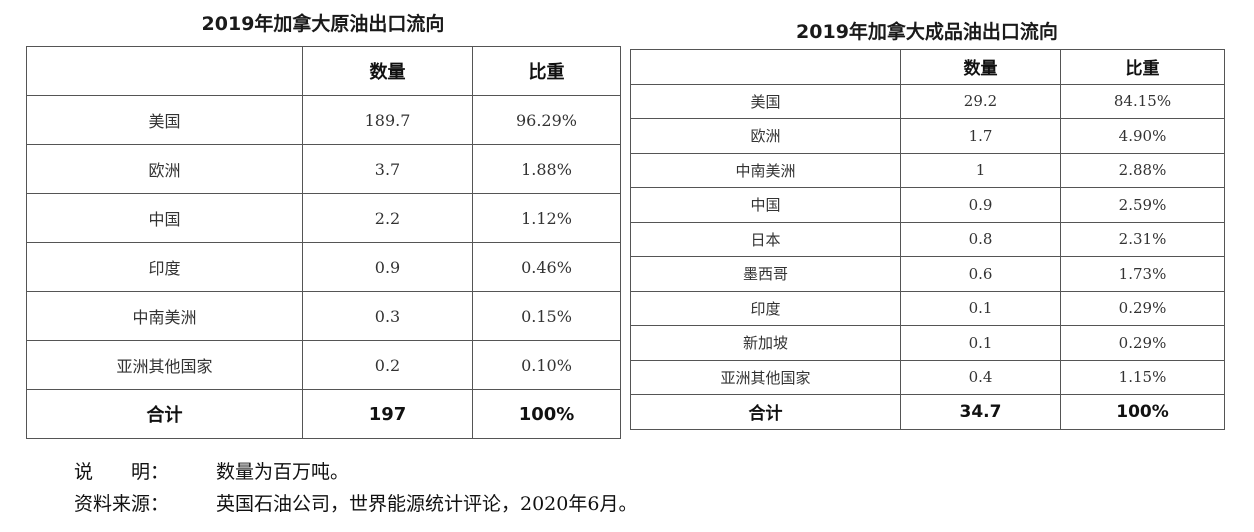  What do you see at coordinates (980, 136) in the screenshot?
I see `refined-quantity-cell: 1.7` at bounding box center [980, 136].